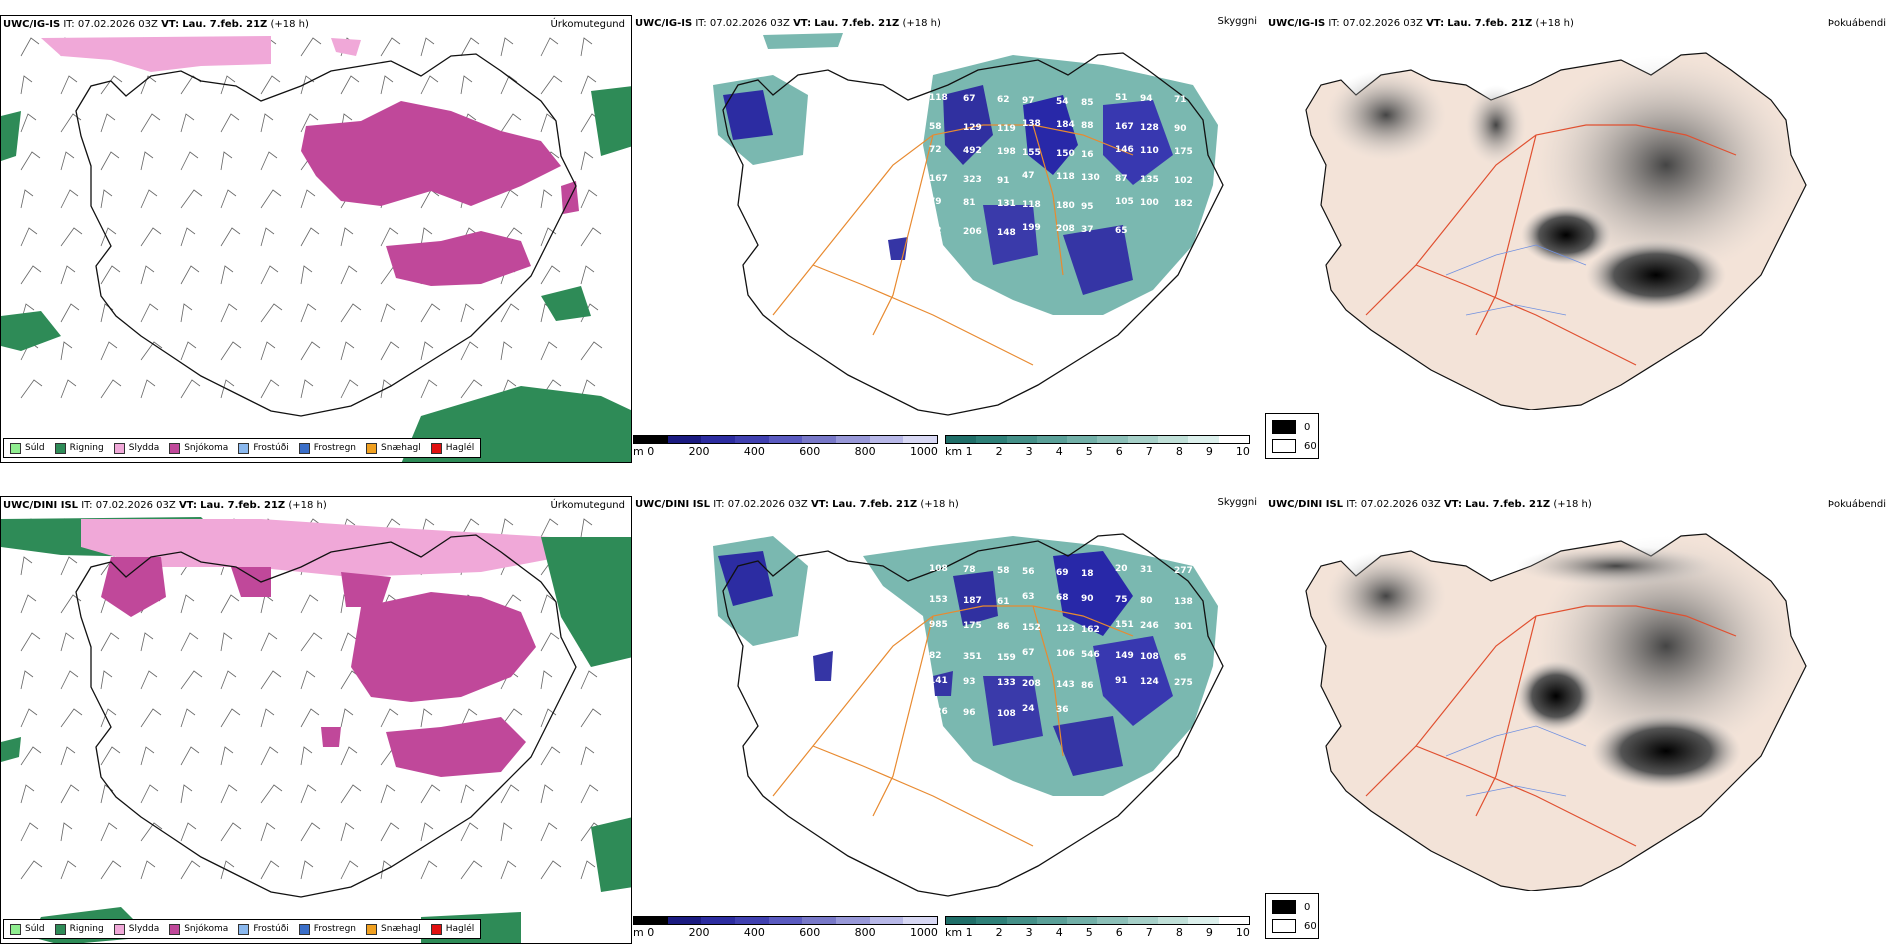 The width and height of the screenshot is (1900, 950). I want to click on legend-item: Rigning, so click(79, 448).